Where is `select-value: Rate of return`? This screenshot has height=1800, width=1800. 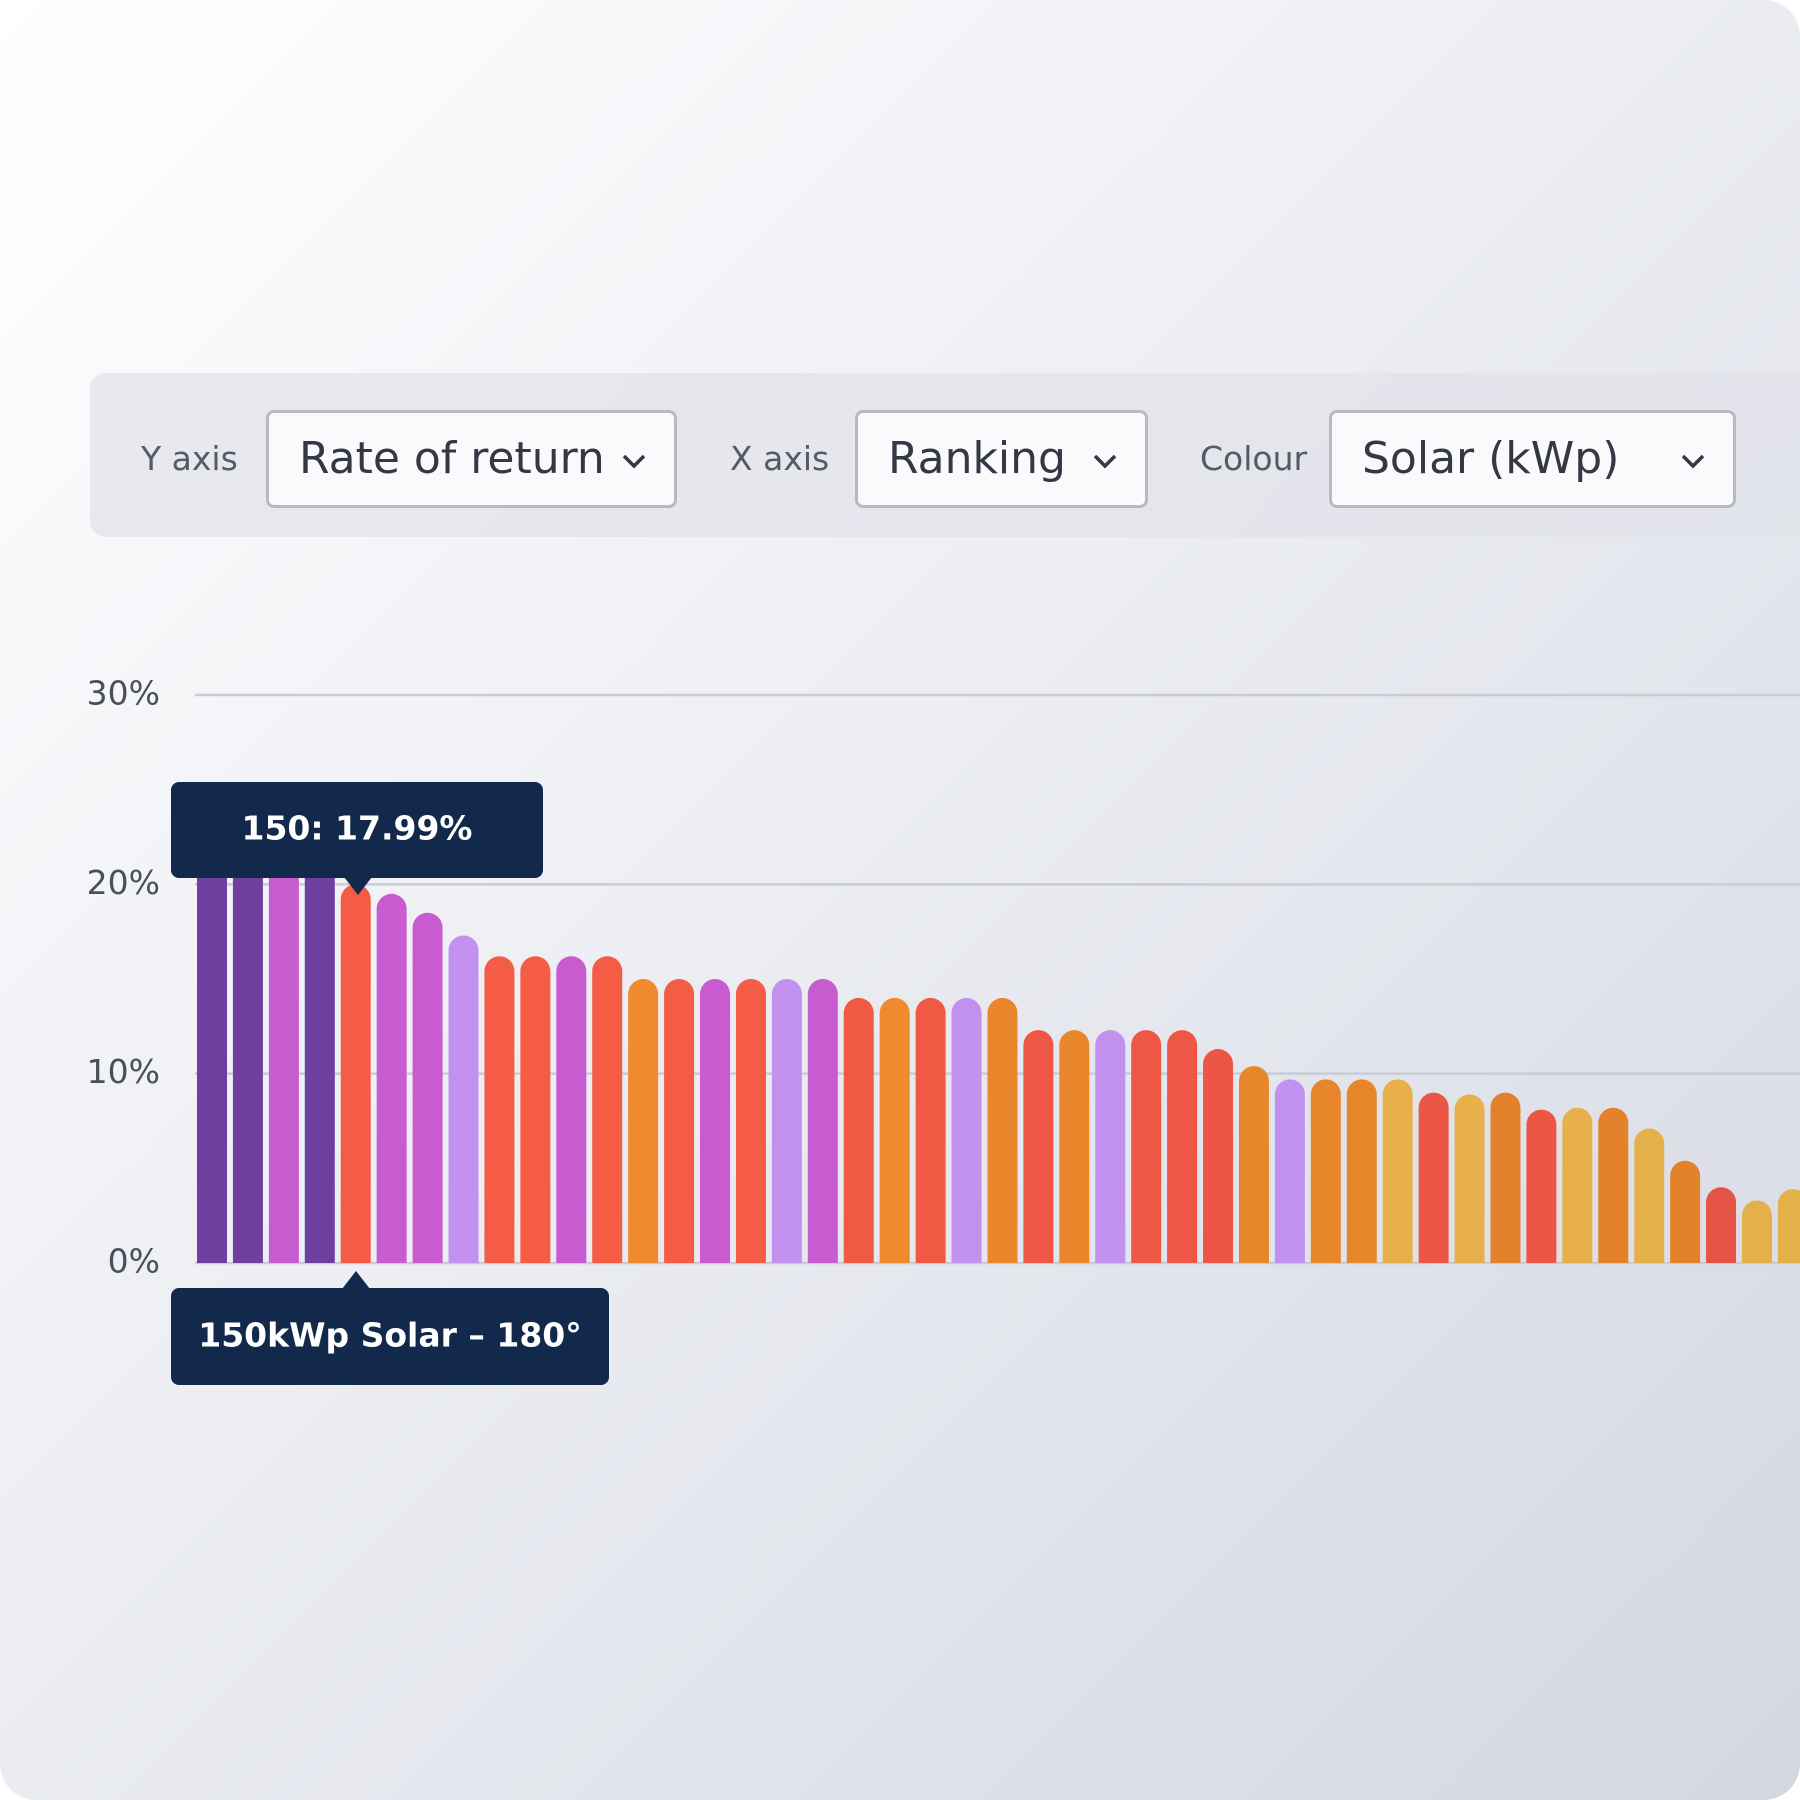
select-value: Rate of return is located at coordinates (452, 458).